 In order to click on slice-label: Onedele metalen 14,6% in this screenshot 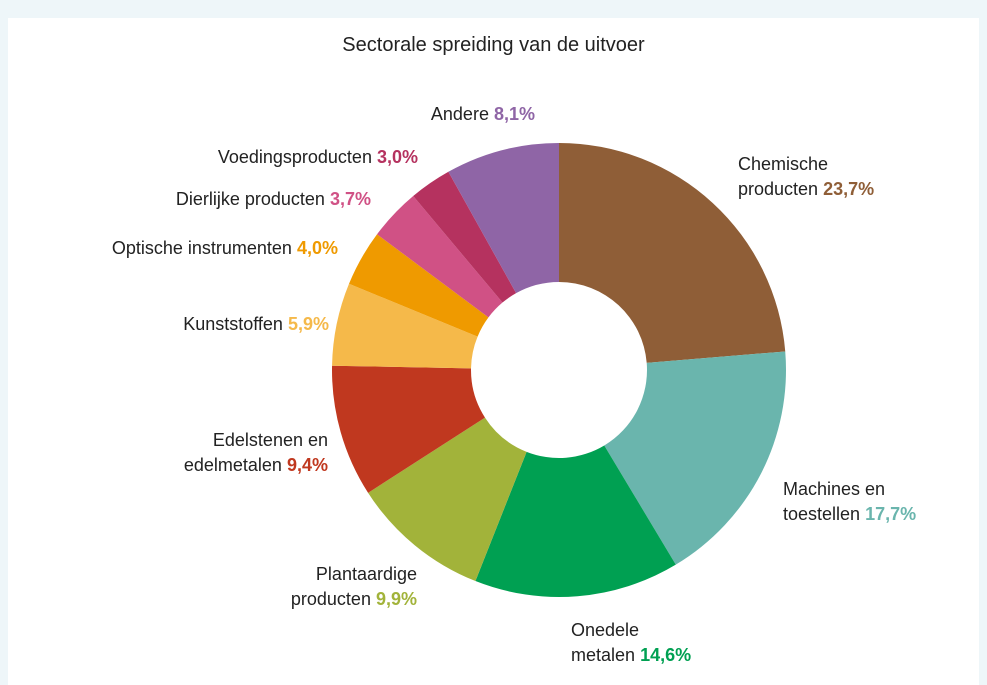, I will do `click(635, 643)`.